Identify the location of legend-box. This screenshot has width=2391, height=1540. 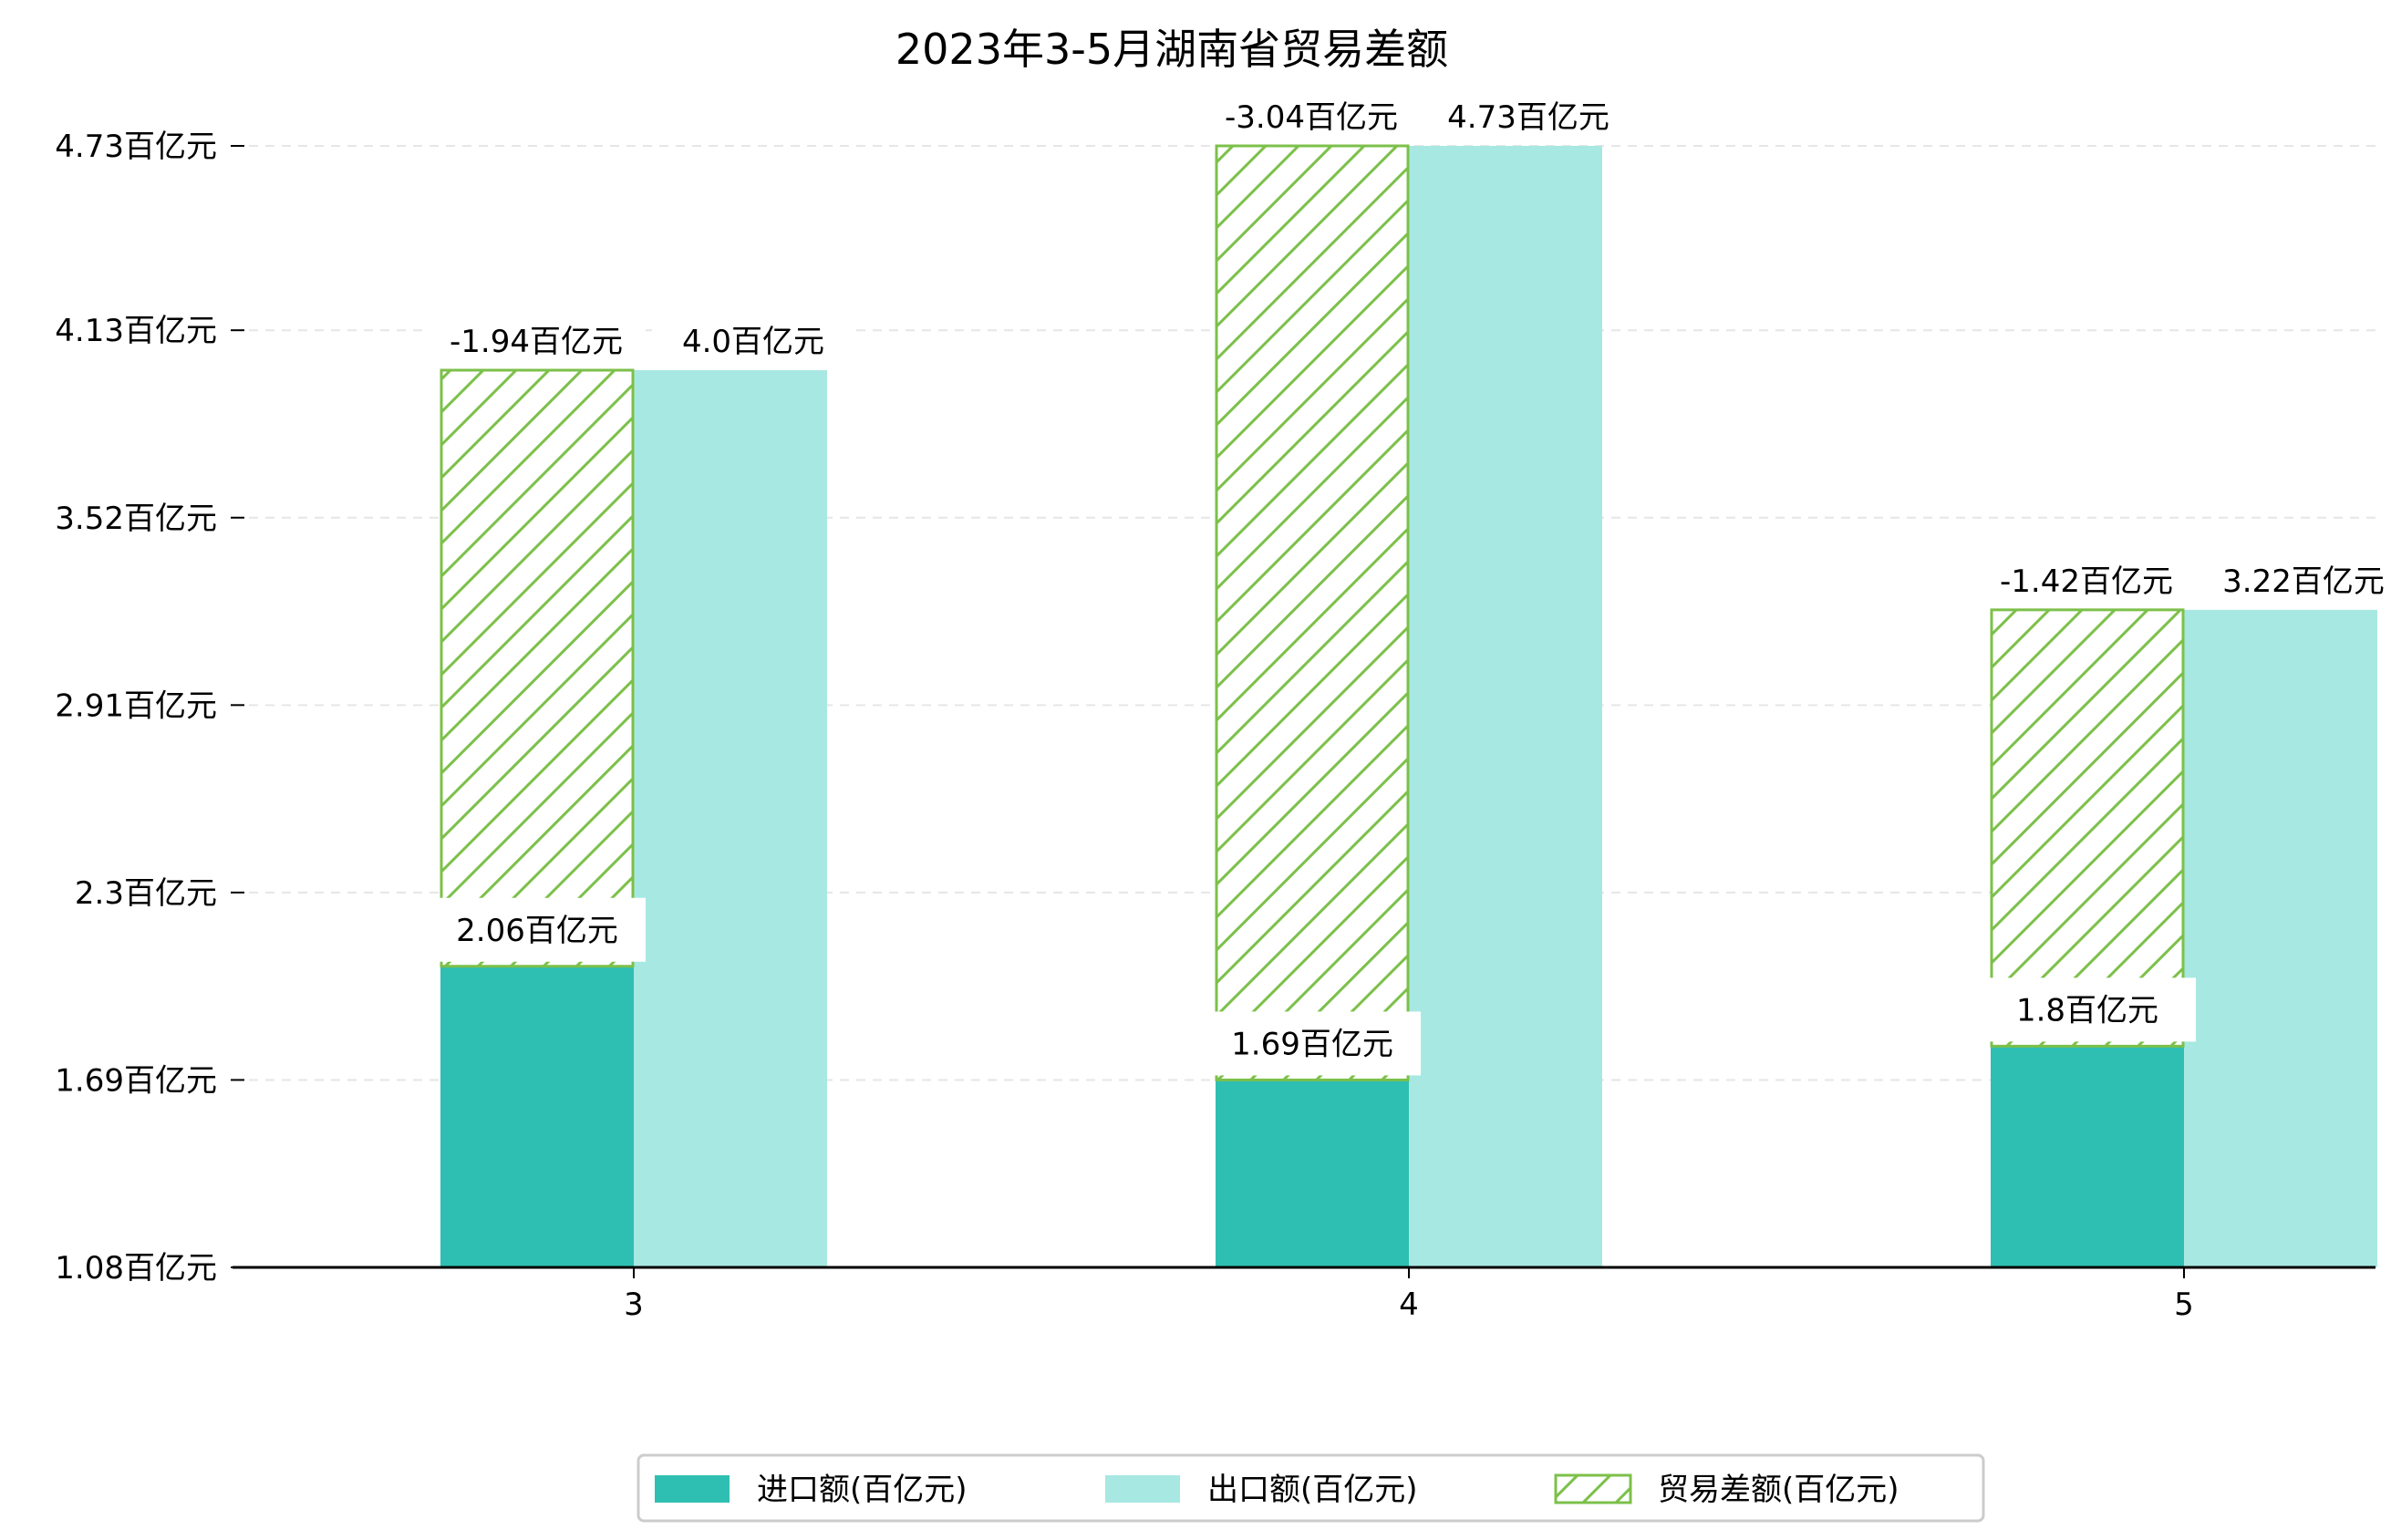
(1311, 1488).